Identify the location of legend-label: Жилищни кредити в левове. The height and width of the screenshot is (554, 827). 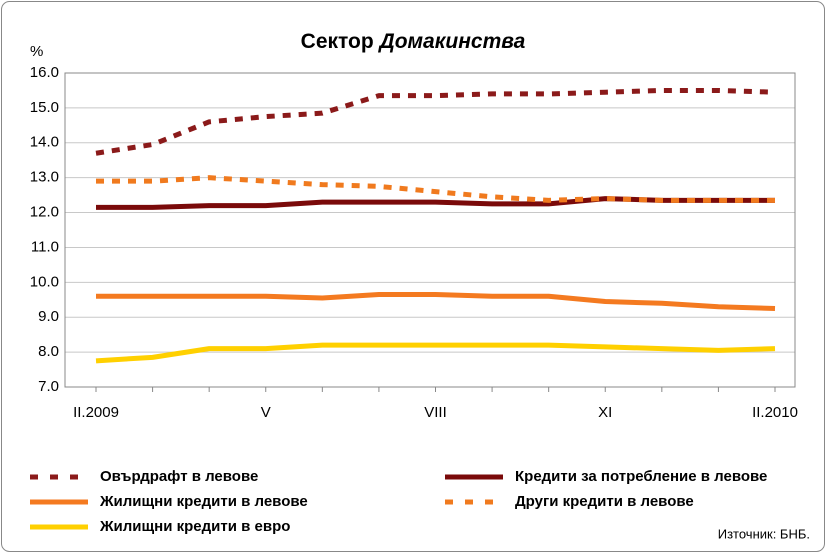
(203, 501).